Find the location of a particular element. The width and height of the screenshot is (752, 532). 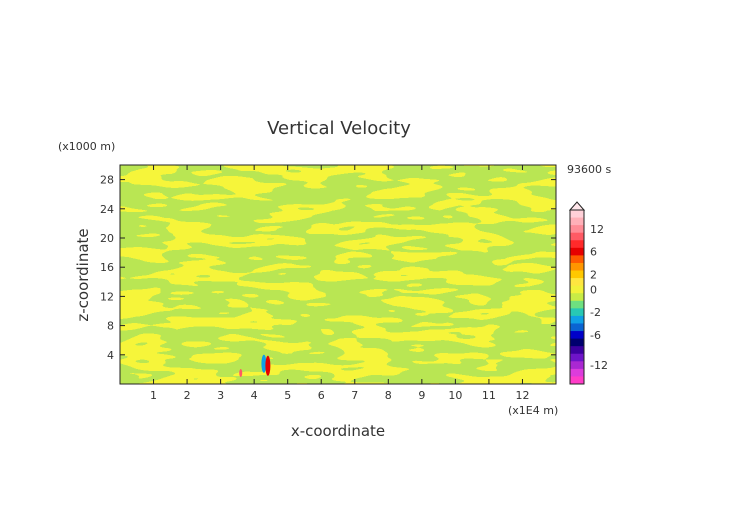

x-tick-label: 12 is located at coordinates (522, 395).